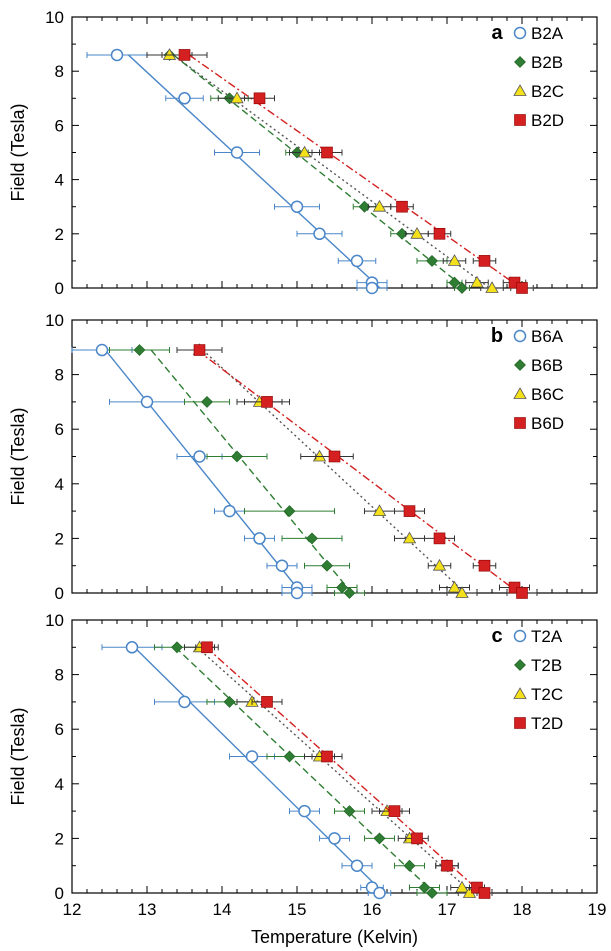  What do you see at coordinates (547, 423) in the screenshot?
I see `legend-label: B6D` at bounding box center [547, 423].